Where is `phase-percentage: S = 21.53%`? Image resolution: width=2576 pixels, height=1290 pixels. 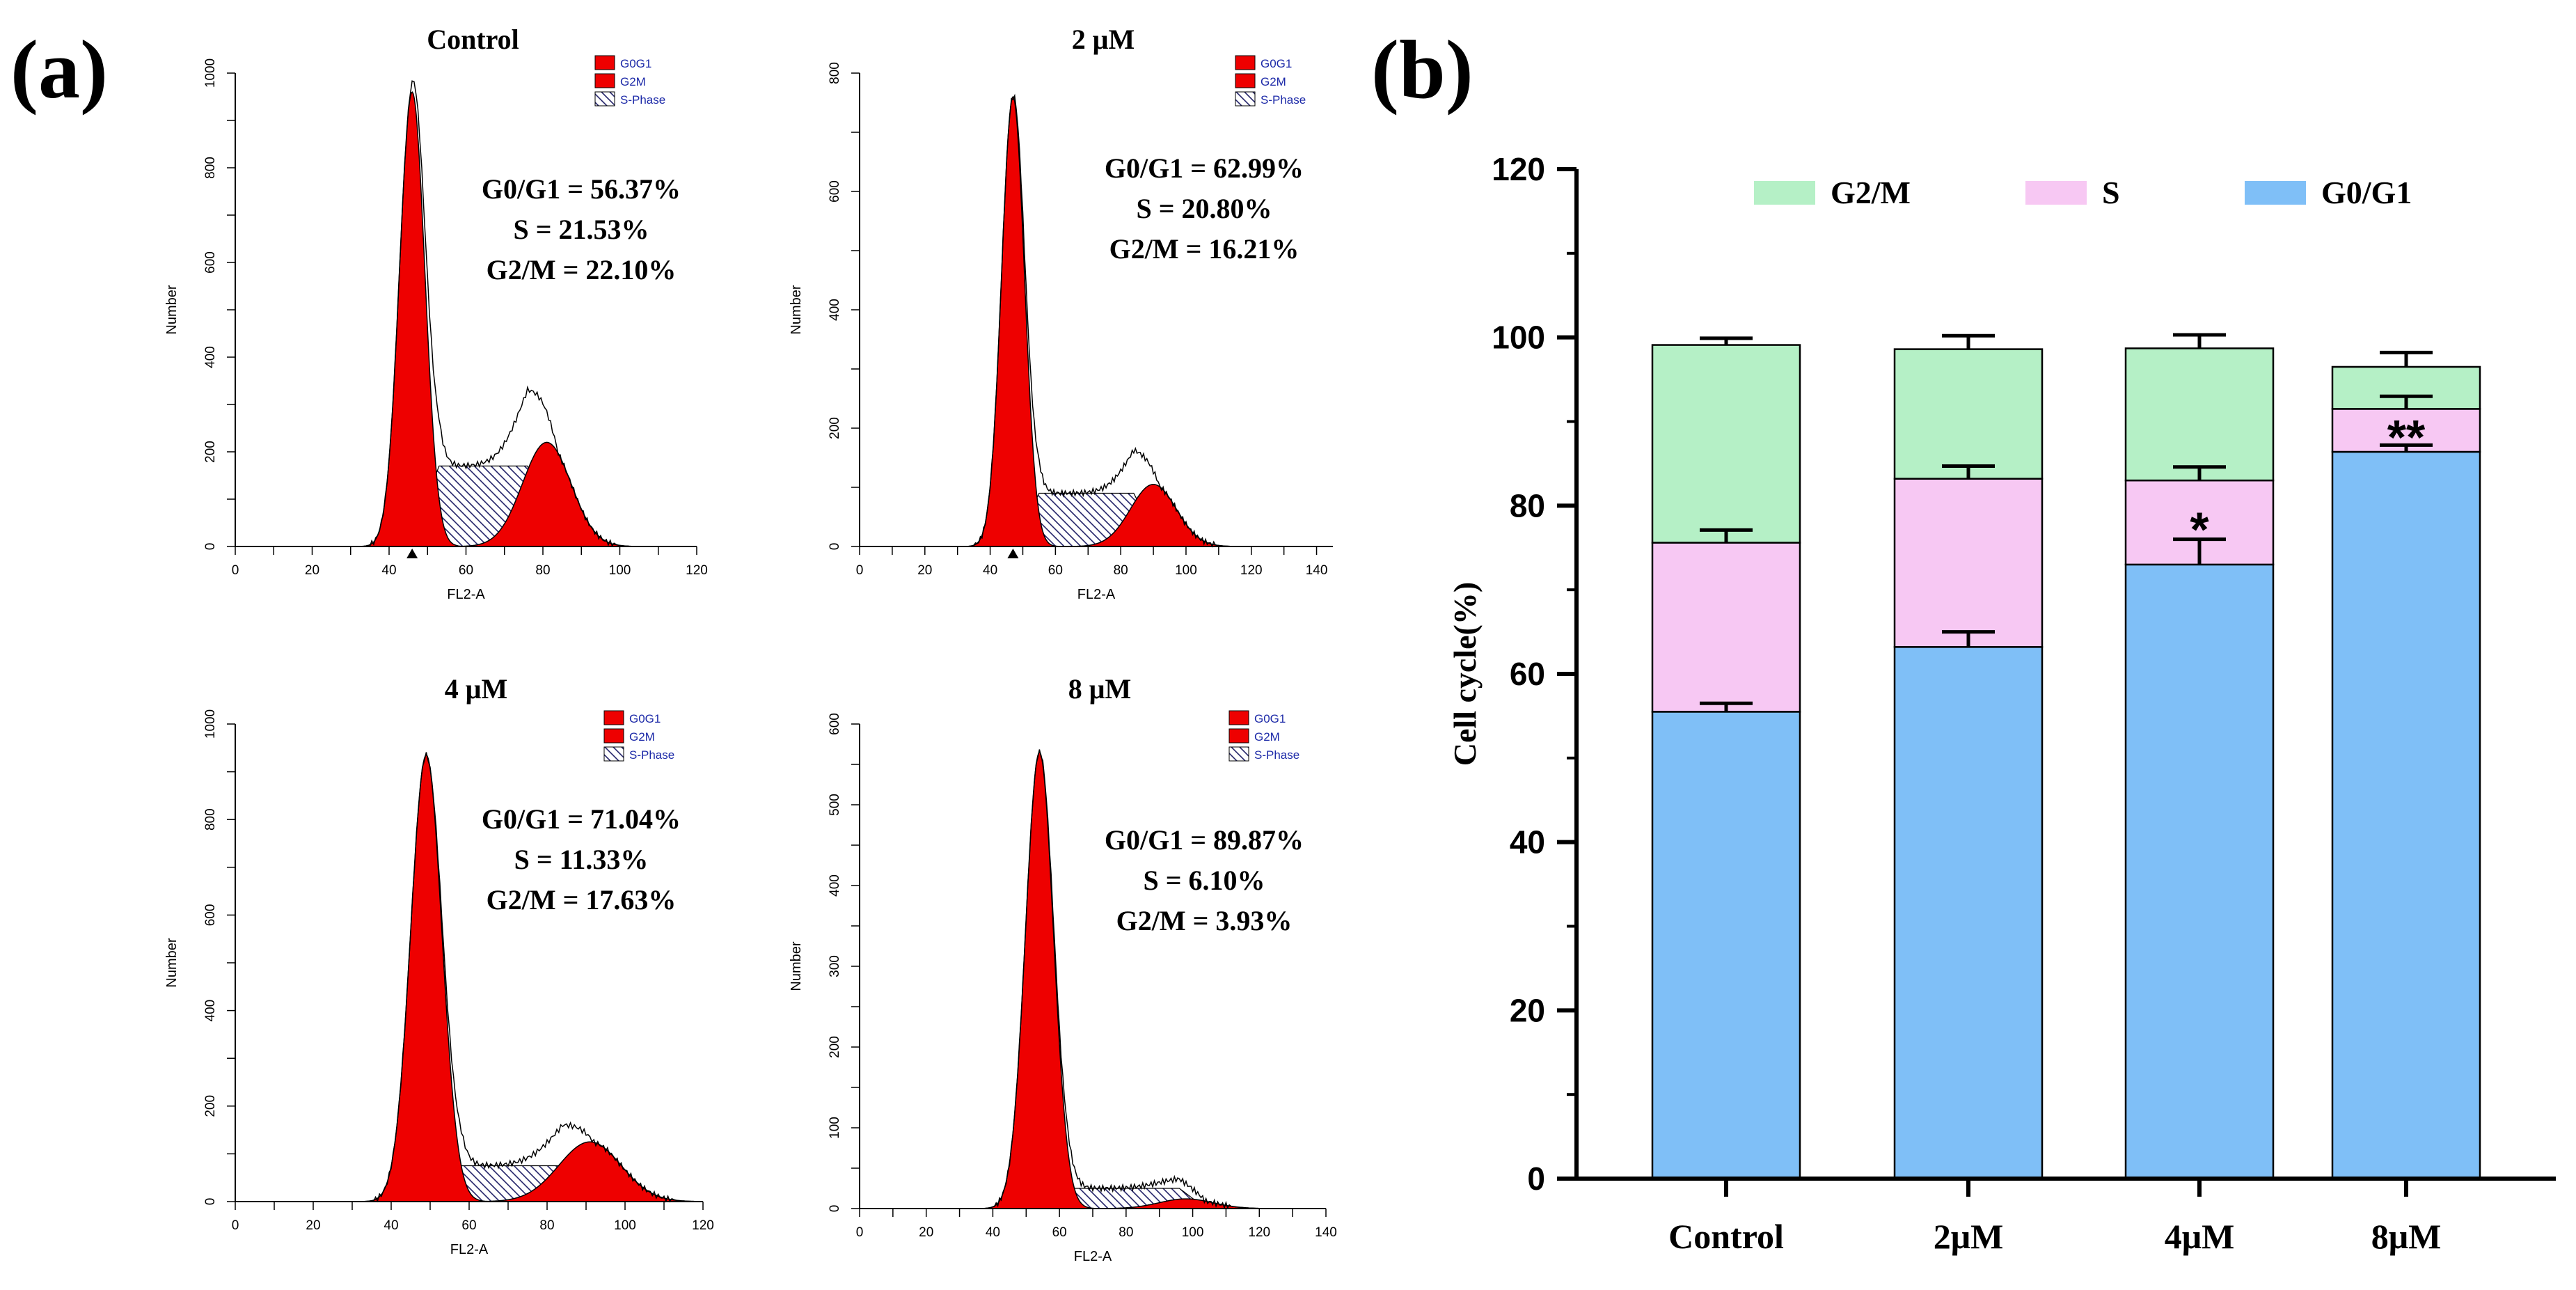
phase-percentage: S = 21.53% is located at coordinates (581, 229).